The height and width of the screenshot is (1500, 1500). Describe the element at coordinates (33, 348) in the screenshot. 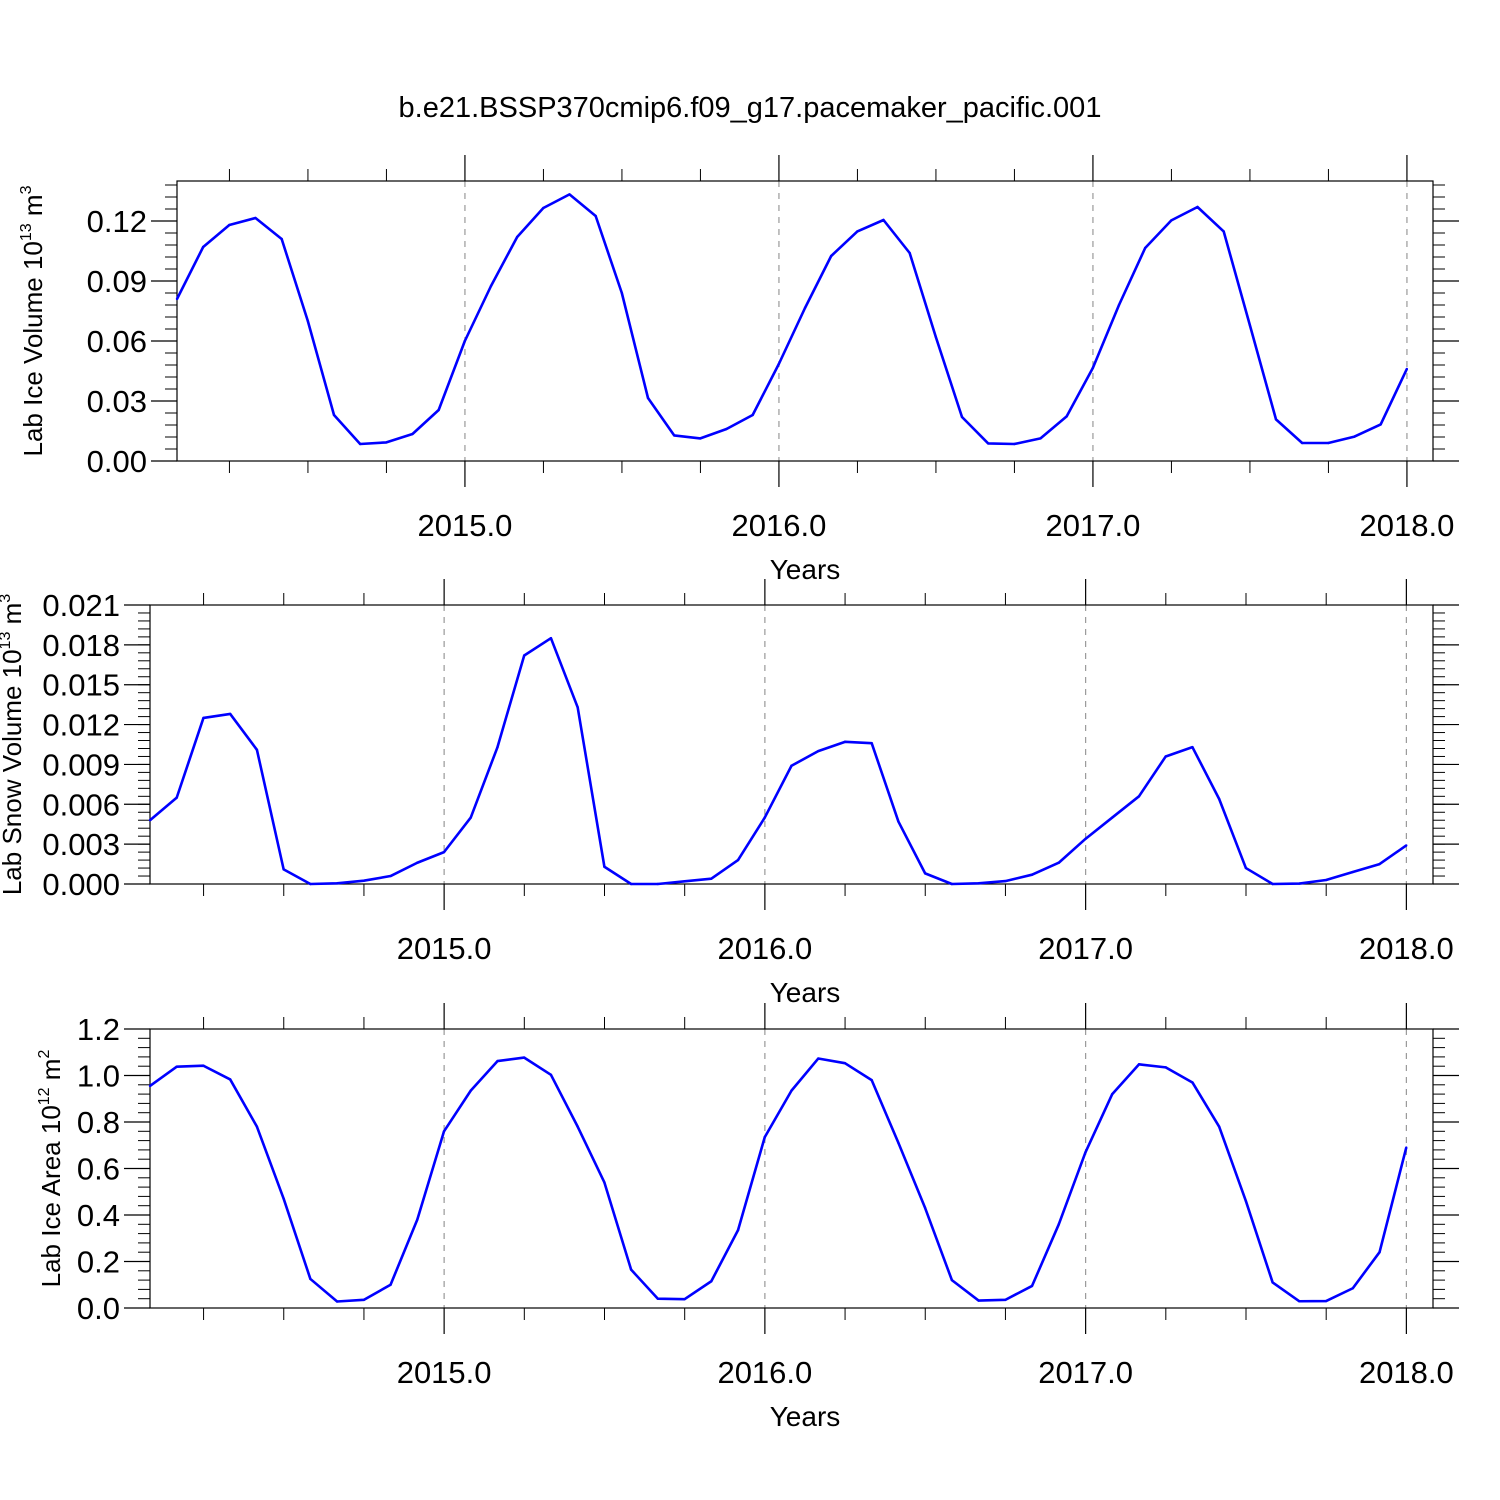

I see `y-axis-label-main: Lab Ice Volume 10` at that location.